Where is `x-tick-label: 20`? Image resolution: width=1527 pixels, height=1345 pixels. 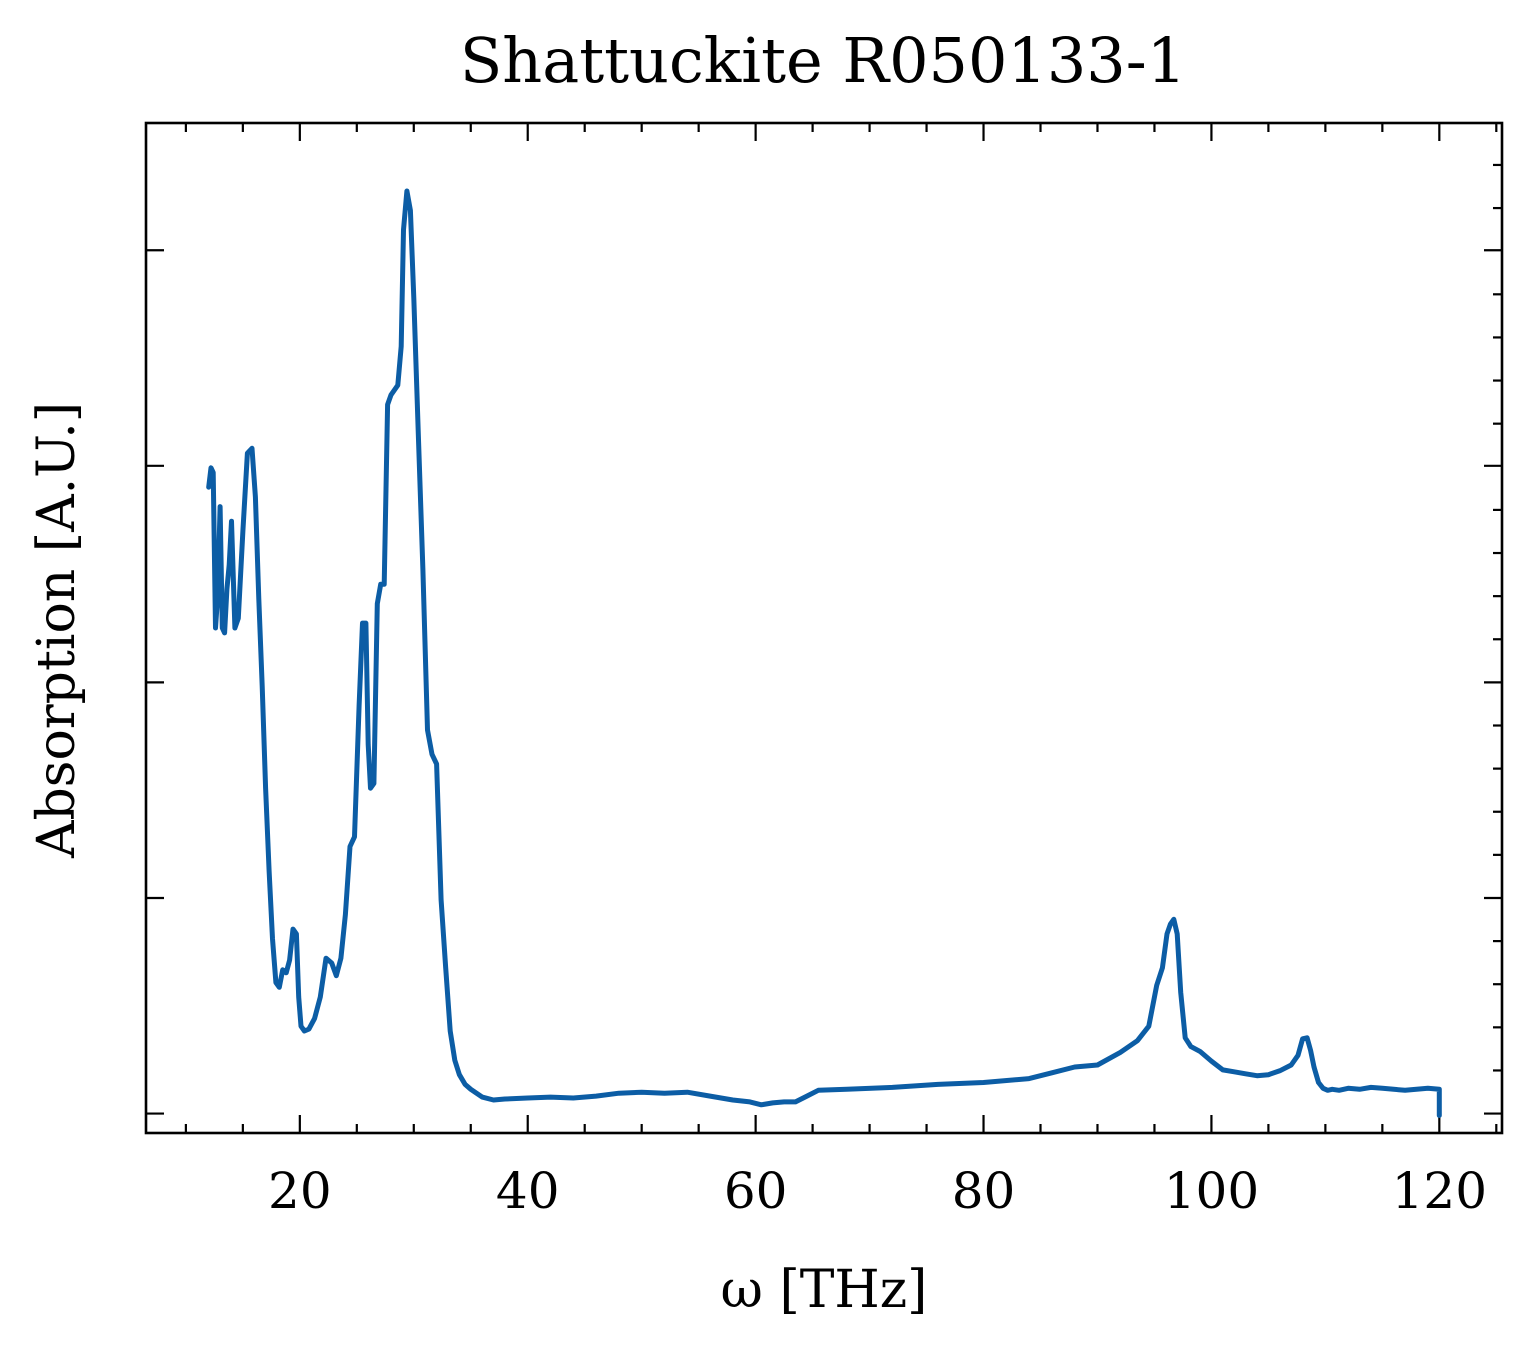
x-tick-label: 20 is located at coordinates (300, 1191).